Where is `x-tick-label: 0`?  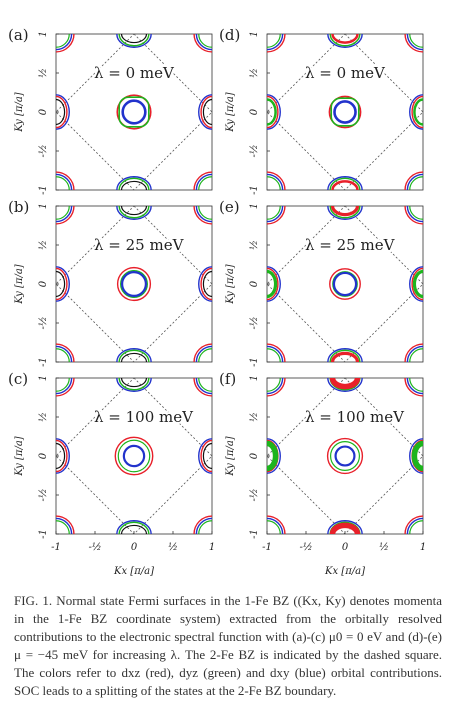
x-tick-label: 0 is located at coordinates (134, 547).